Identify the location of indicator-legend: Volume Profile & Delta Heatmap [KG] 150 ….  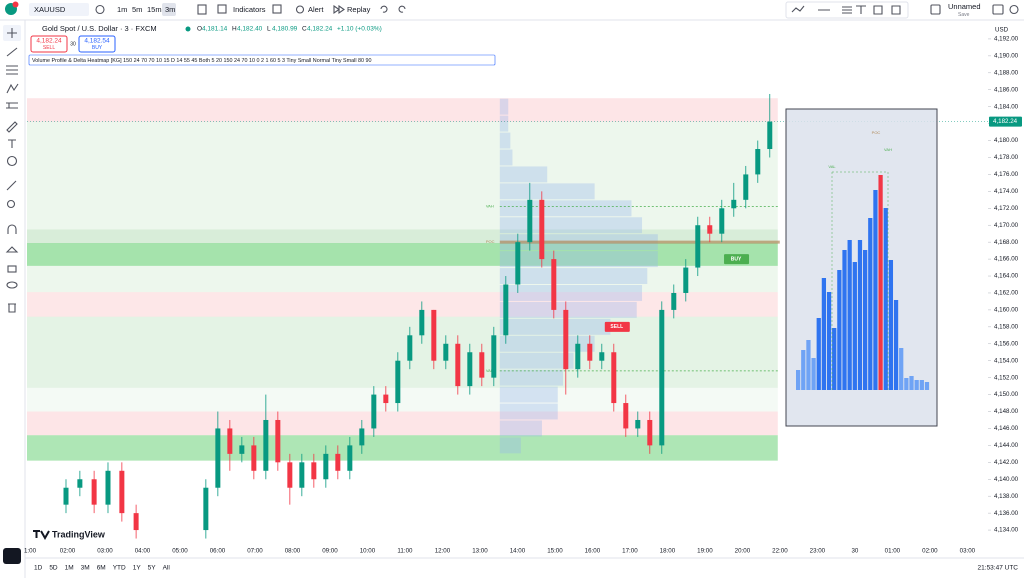
(202, 61).